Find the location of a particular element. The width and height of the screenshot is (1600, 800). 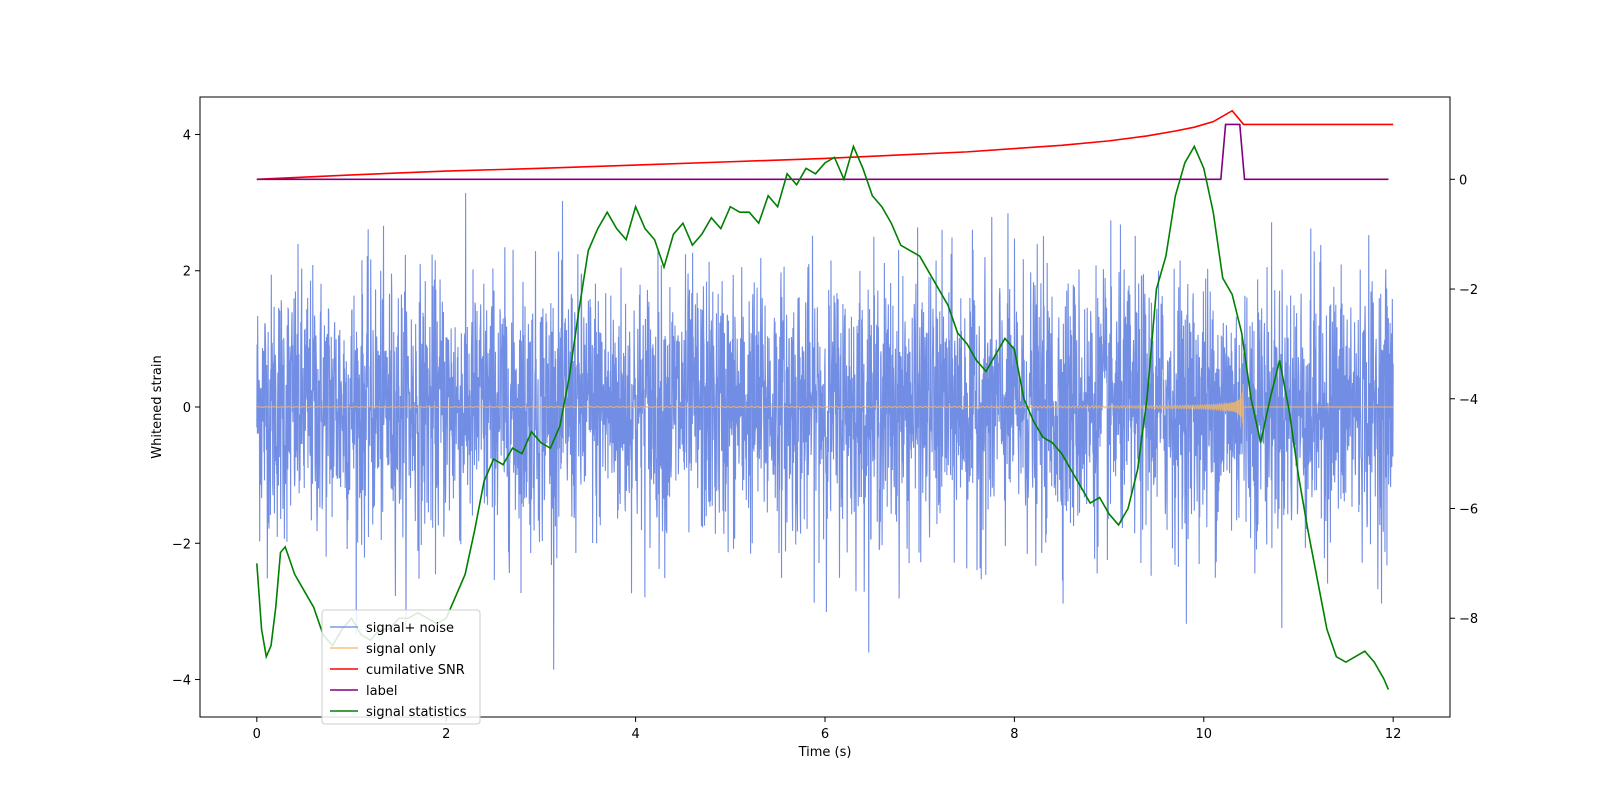

legend-label-signal-only: signal only is located at coordinates (401, 649).